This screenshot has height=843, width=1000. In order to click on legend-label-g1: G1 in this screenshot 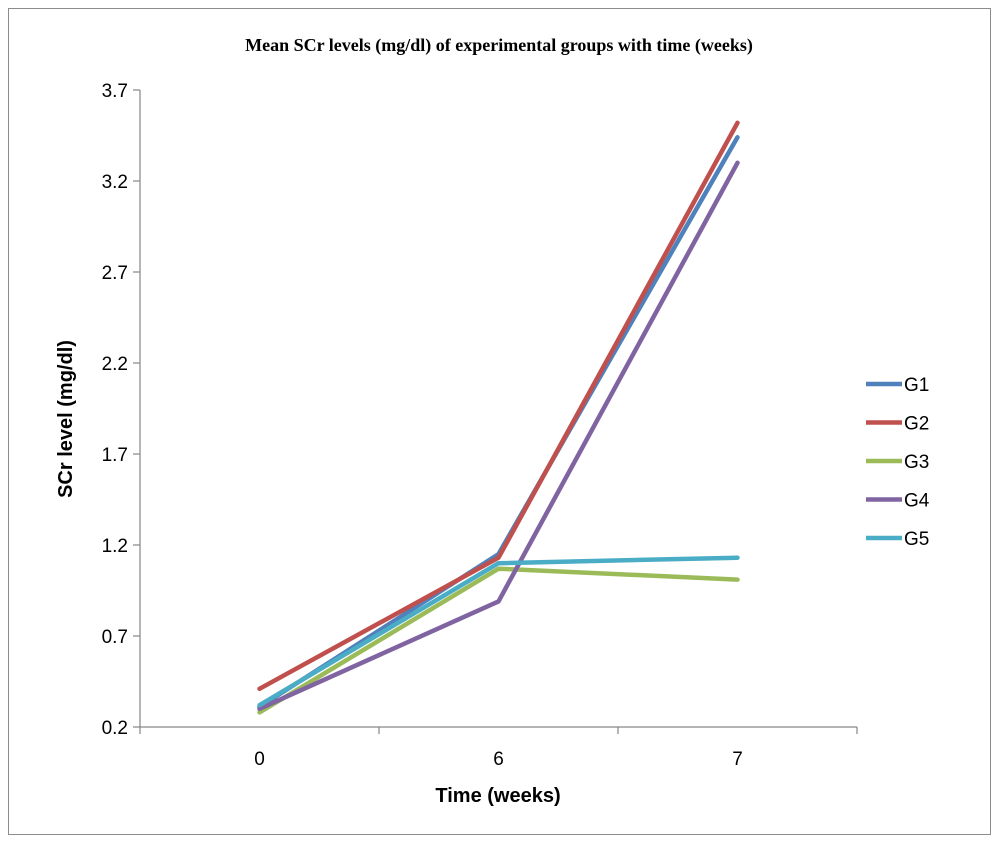, I will do `click(916, 385)`.